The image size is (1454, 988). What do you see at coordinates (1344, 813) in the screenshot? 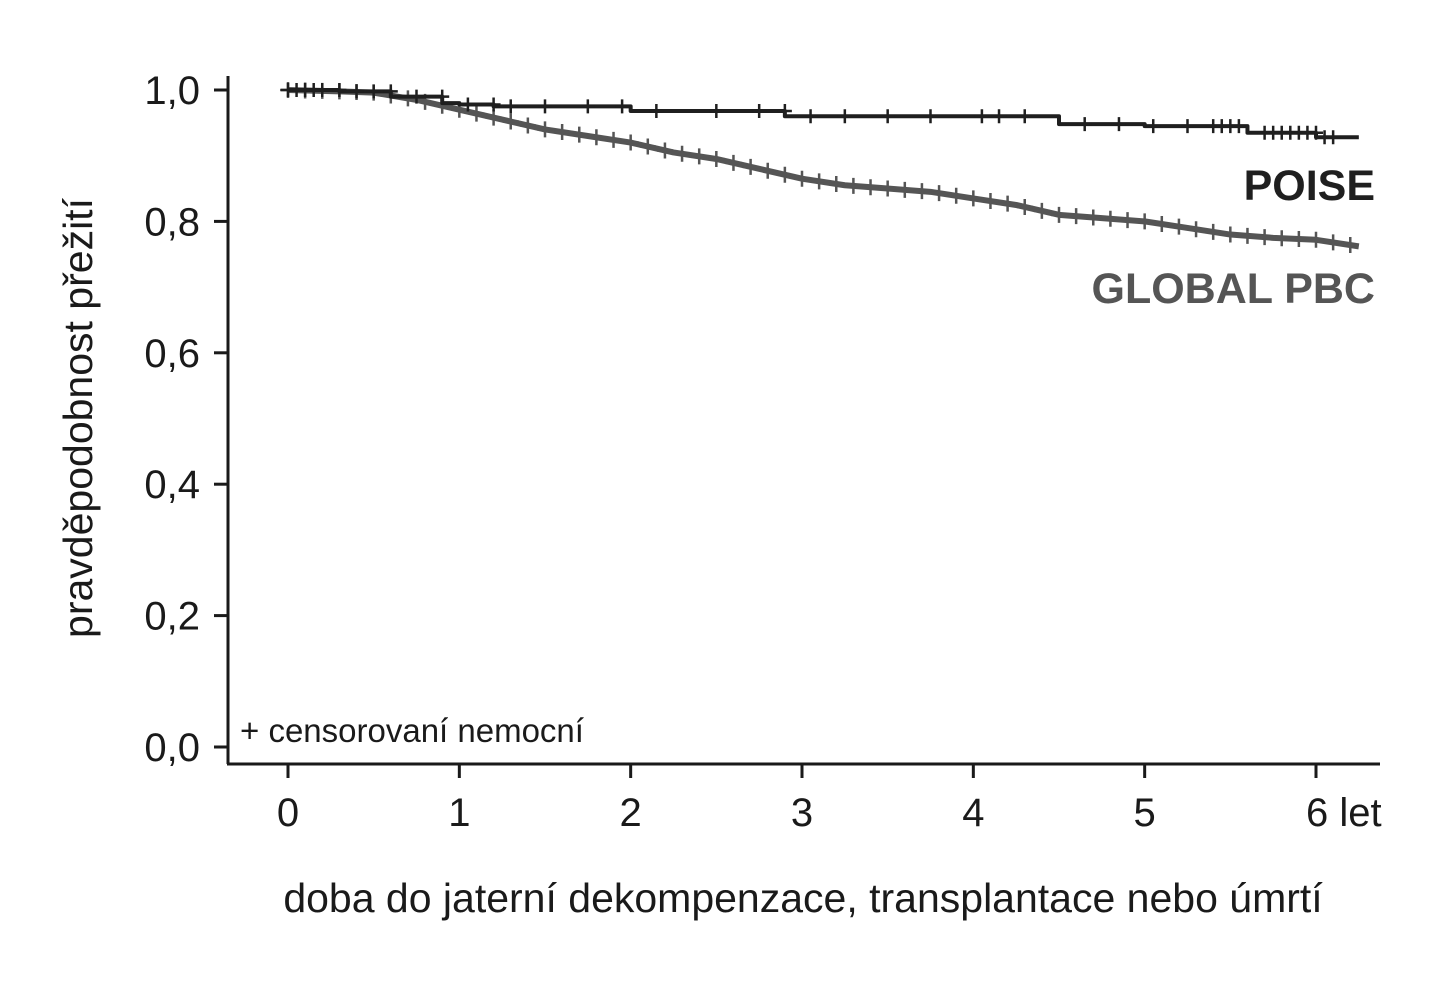
I see `x-tick-label: 6 let` at bounding box center [1344, 813].